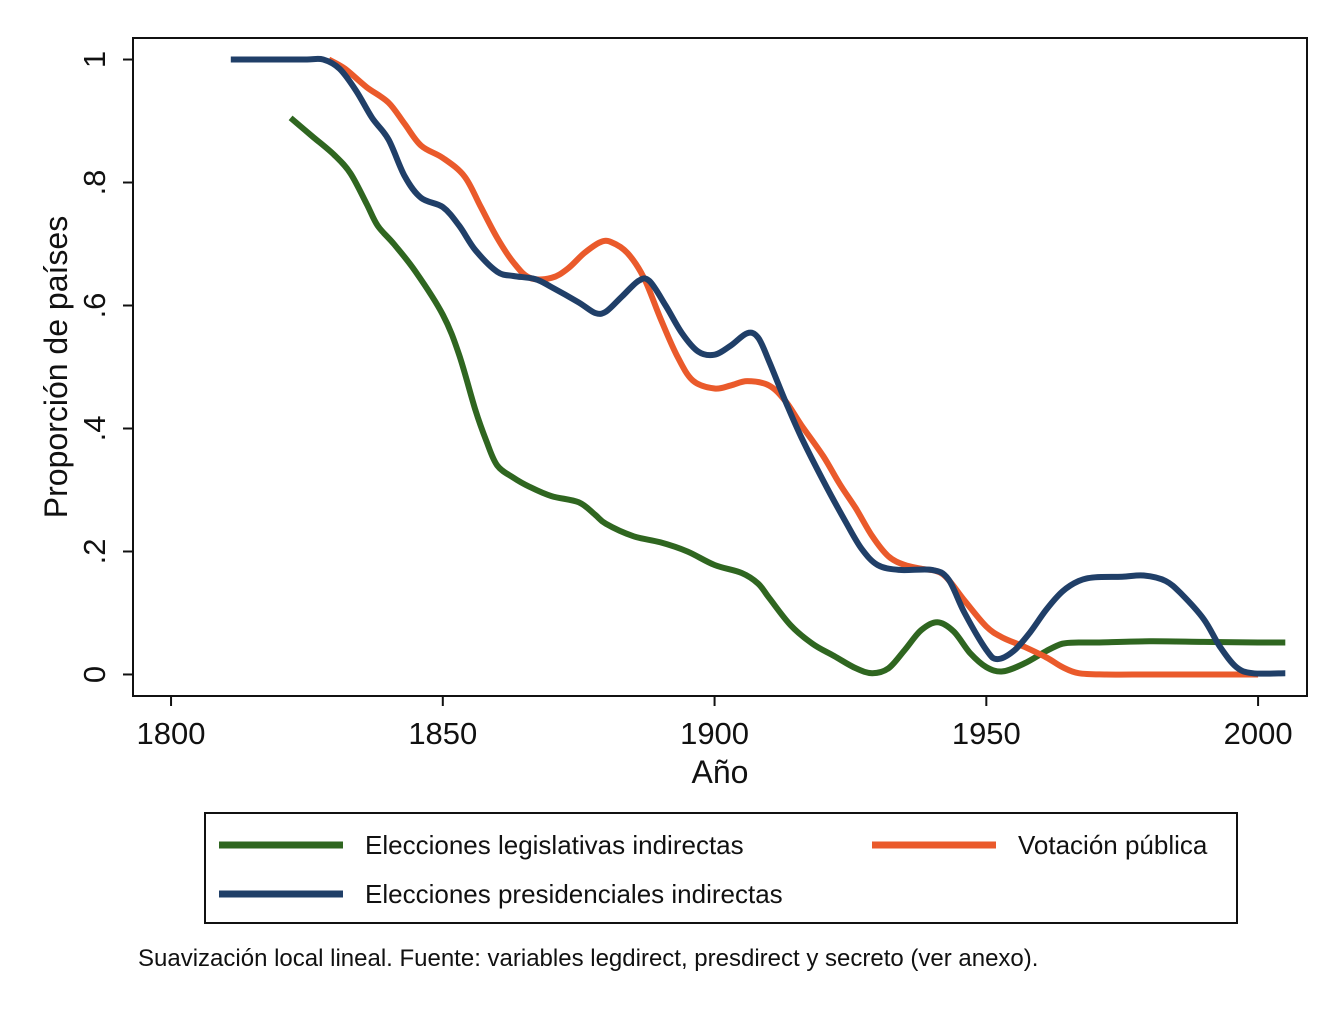  I want to click on y-tick-label-3: .6, so click(94, 306).